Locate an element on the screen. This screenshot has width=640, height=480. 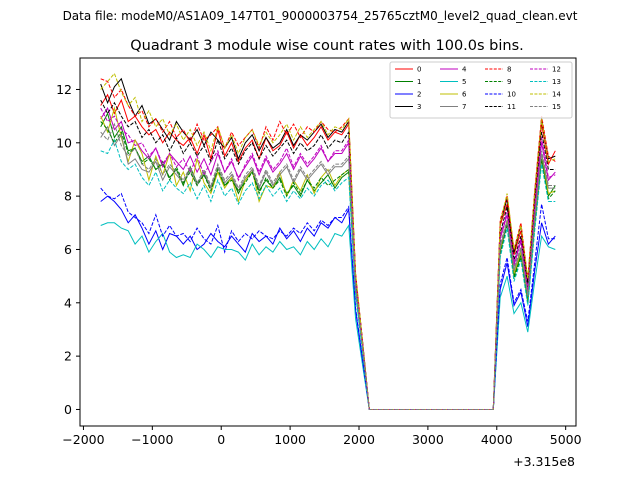
y-axis: 0 2 4 6 8 10 12 is located at coordinates (68, 249).